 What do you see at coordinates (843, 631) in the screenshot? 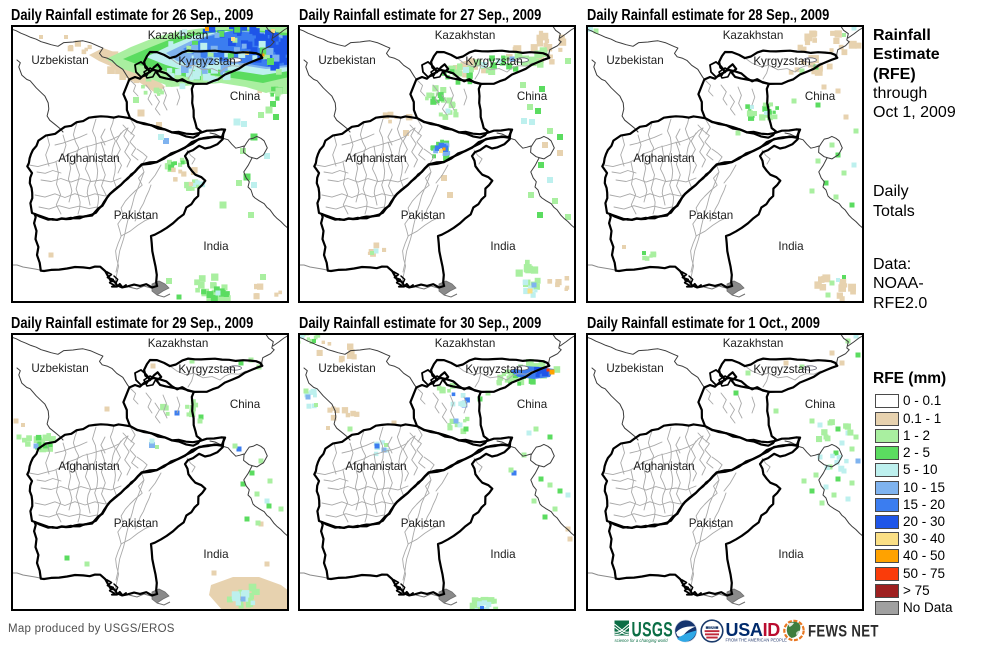
I see `svg-text: FEWS NET` at bounding box center [843, 631].